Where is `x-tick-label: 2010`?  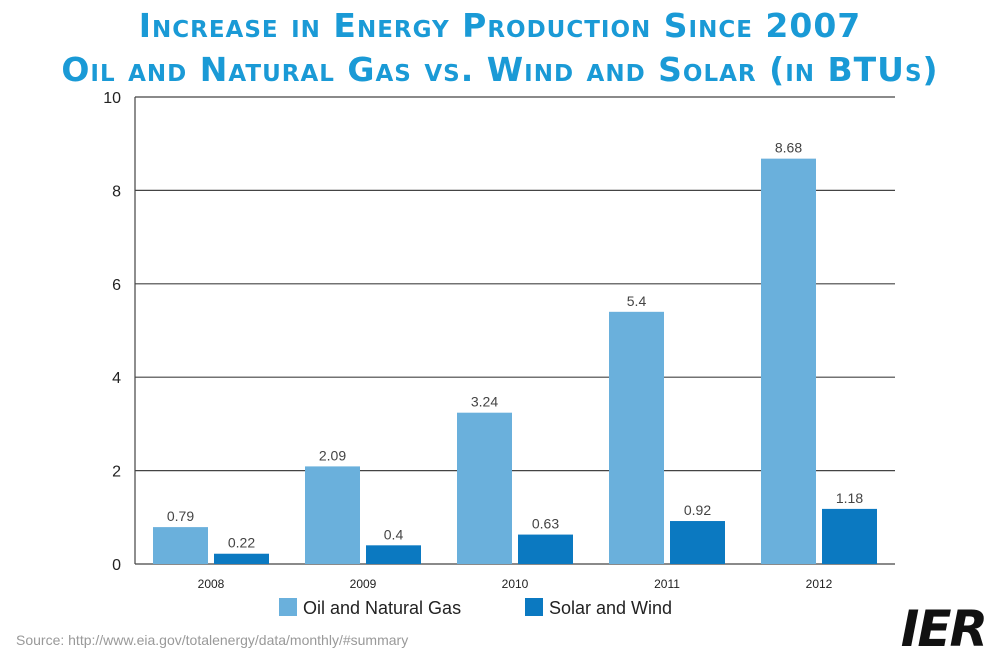 x-tick-label: 2010 is located at coordinates (515, 584).